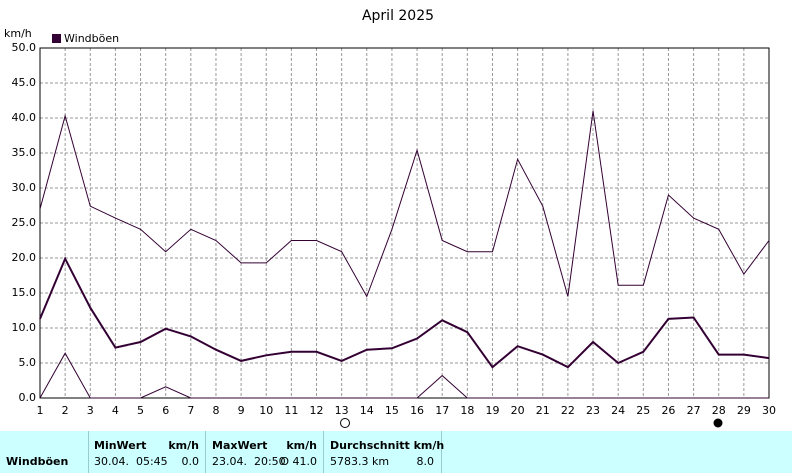  I want to click on y-tick-label: 20.0, so click(24, 257).